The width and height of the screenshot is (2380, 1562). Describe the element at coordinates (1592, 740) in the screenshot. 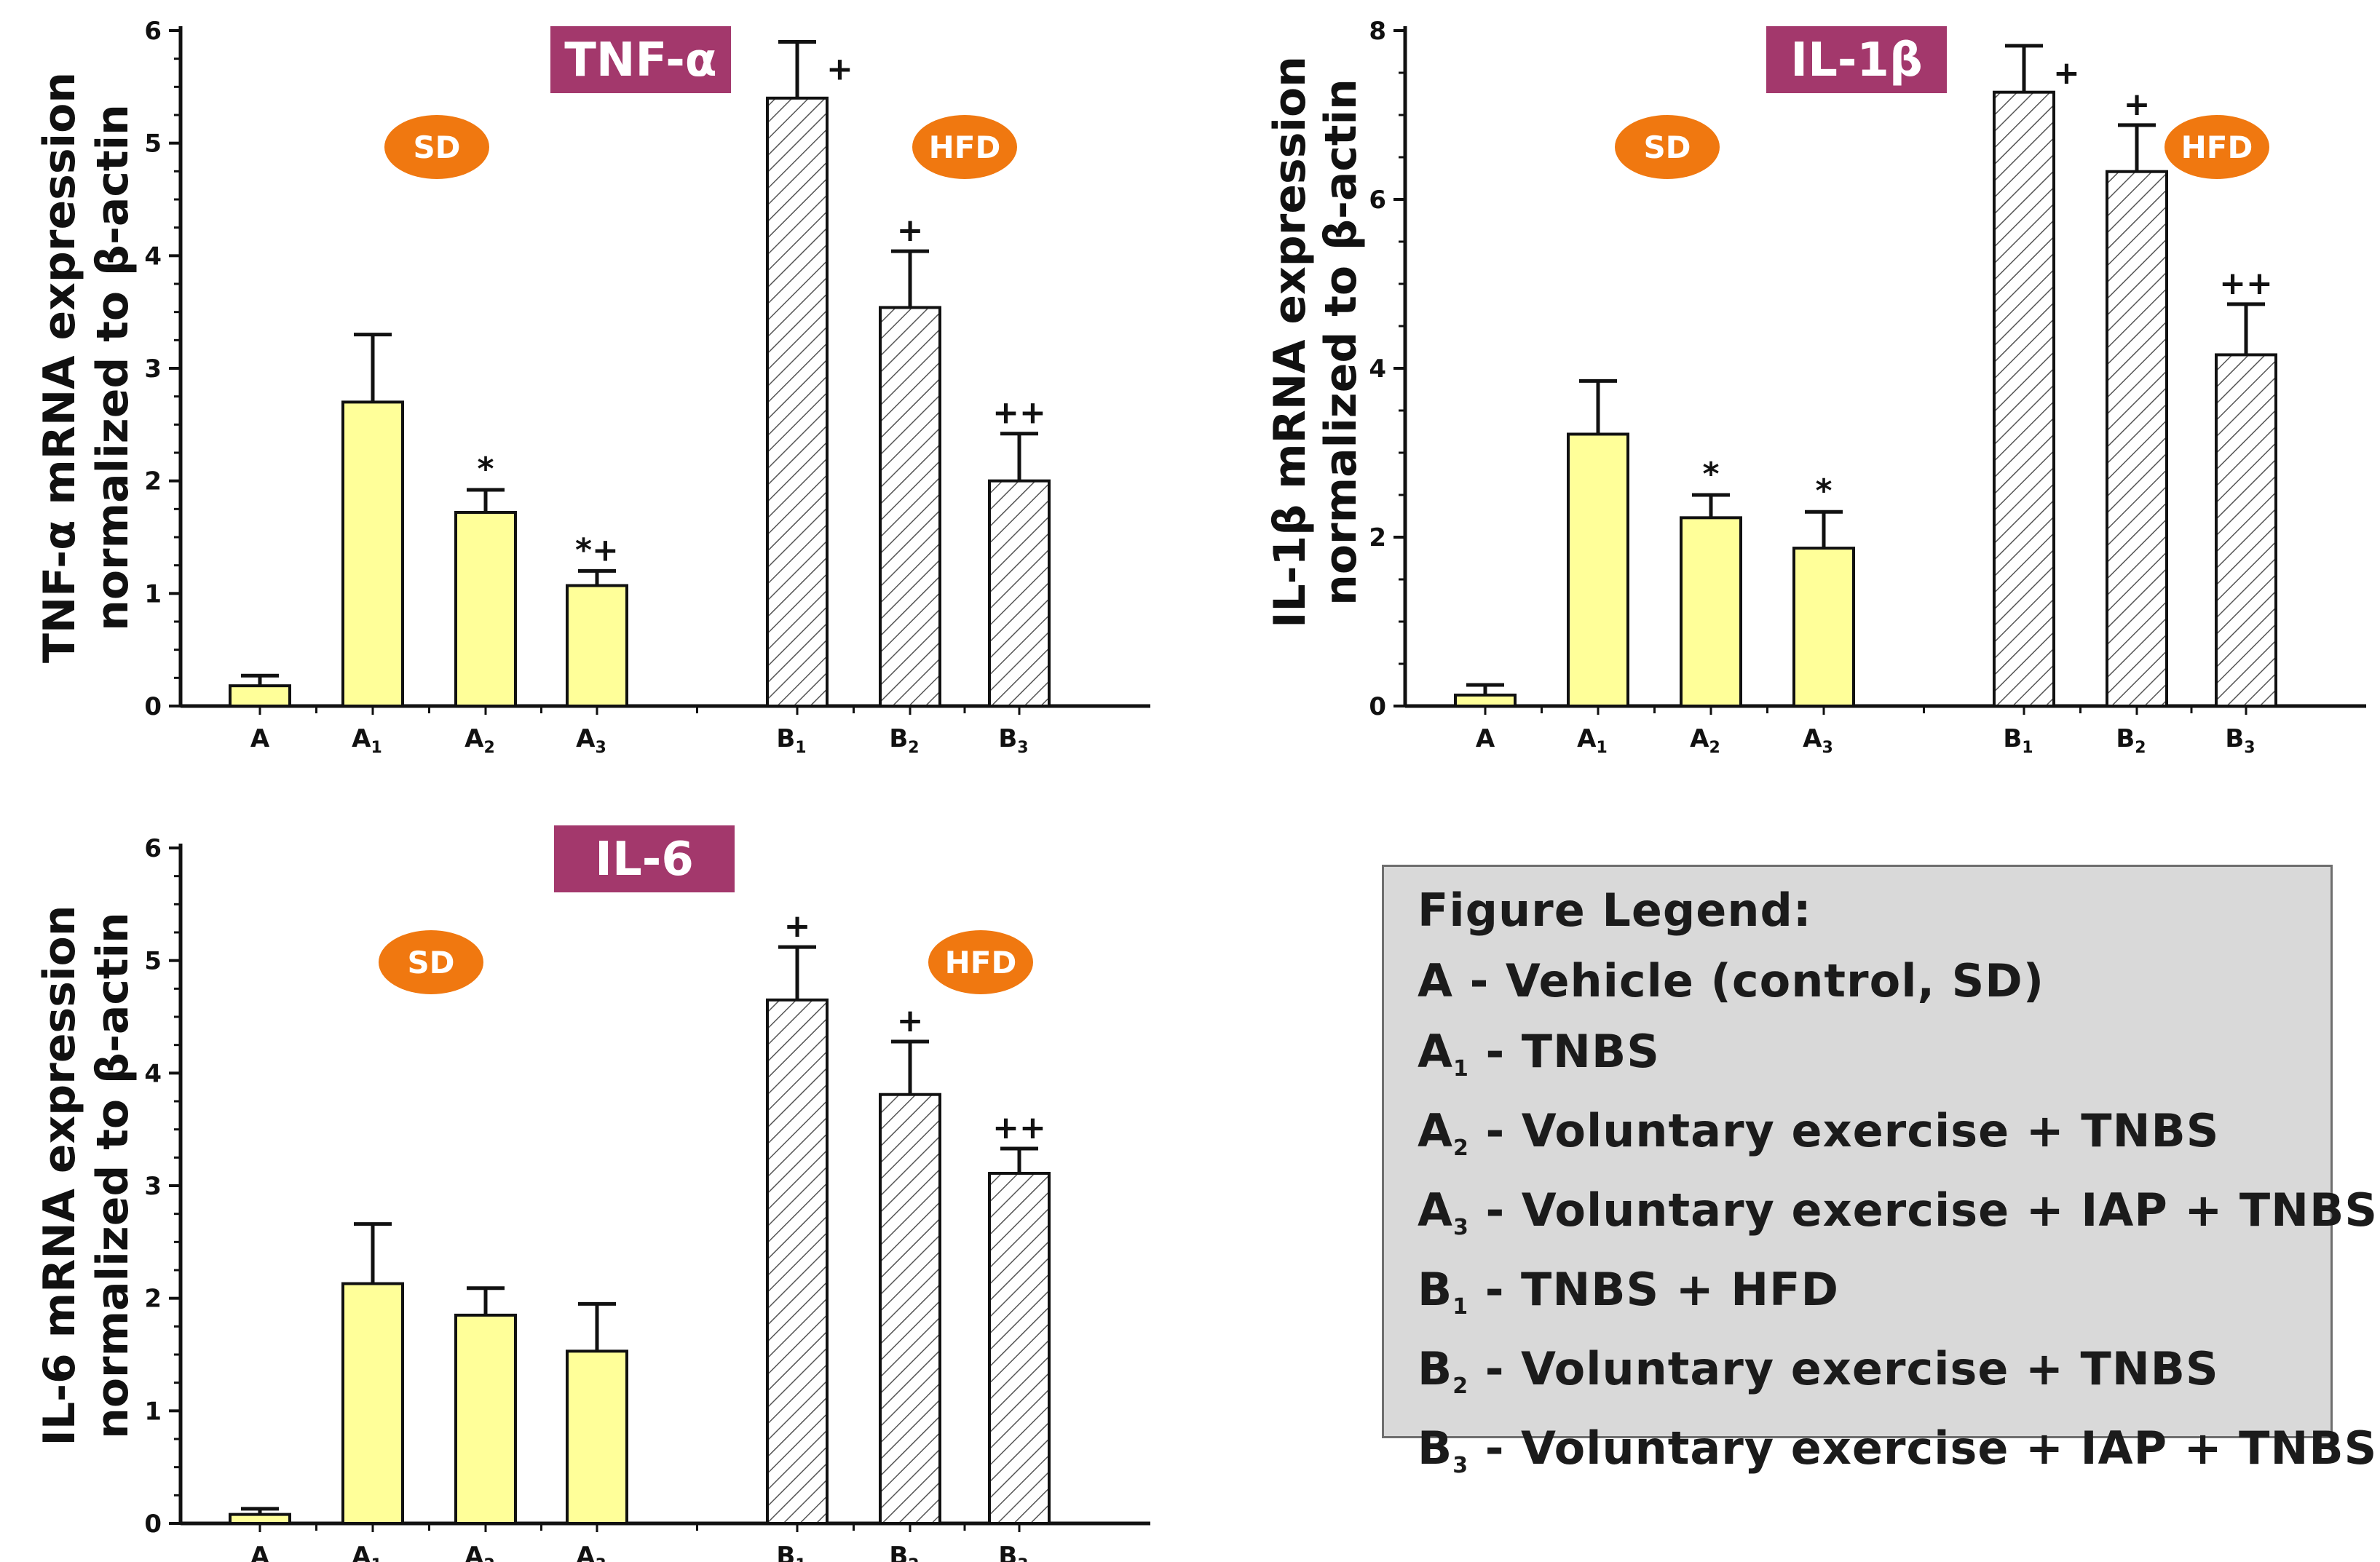

I see `x-tick-label: A1` at that location.